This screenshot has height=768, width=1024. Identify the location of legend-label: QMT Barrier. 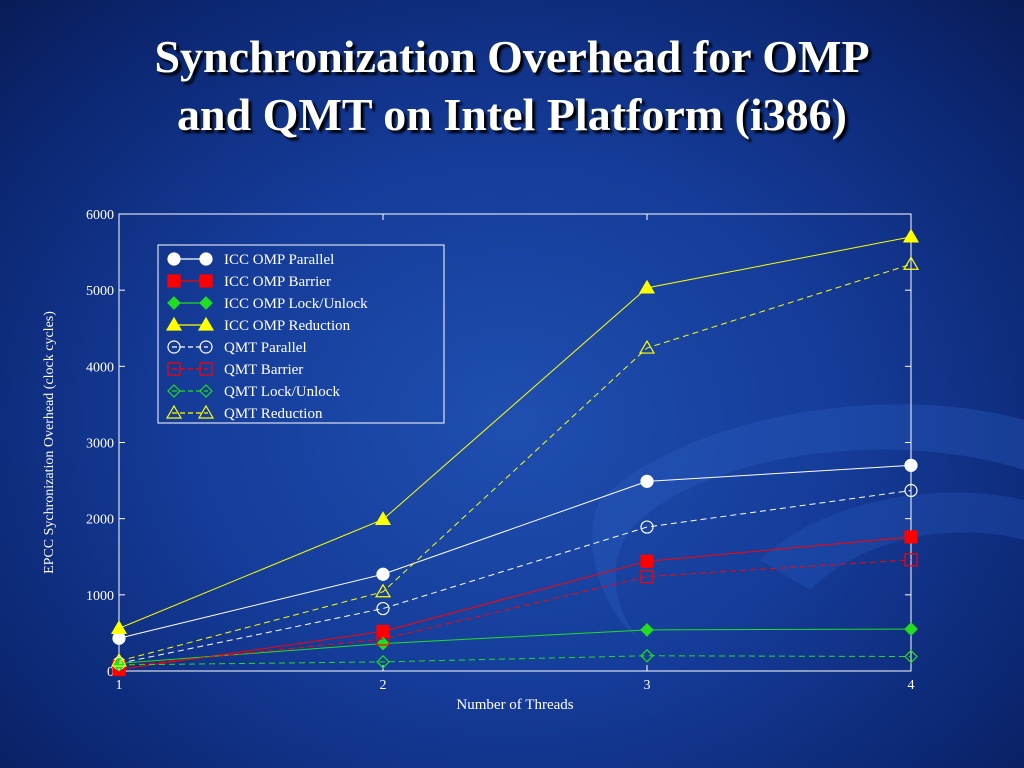
(263, 370).